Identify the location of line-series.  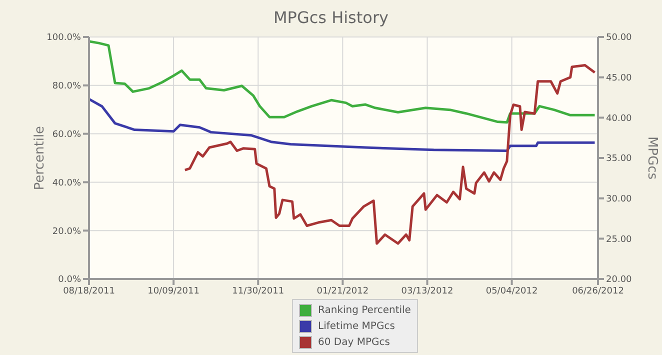
(342, 125).